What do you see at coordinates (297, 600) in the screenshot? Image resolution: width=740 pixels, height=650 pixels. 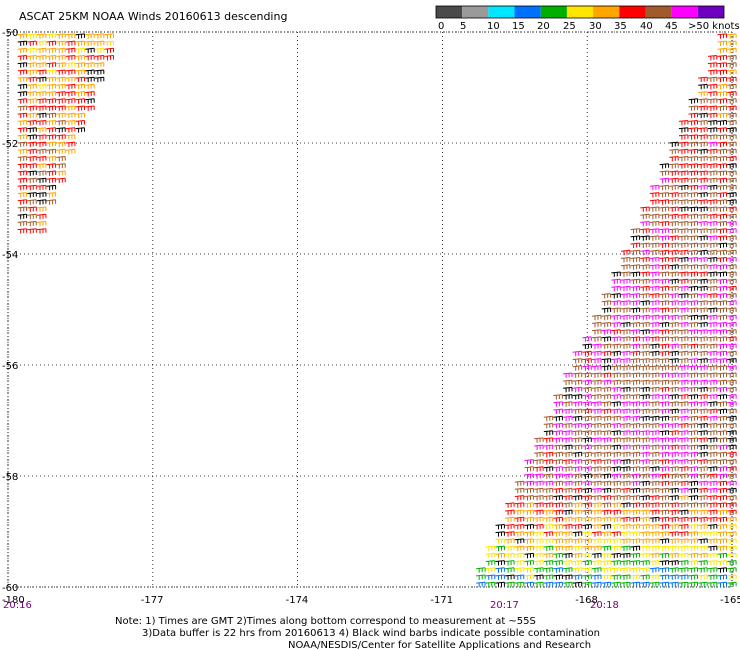 I see `x-tick-label: -174` at bounding box center [297, 600].